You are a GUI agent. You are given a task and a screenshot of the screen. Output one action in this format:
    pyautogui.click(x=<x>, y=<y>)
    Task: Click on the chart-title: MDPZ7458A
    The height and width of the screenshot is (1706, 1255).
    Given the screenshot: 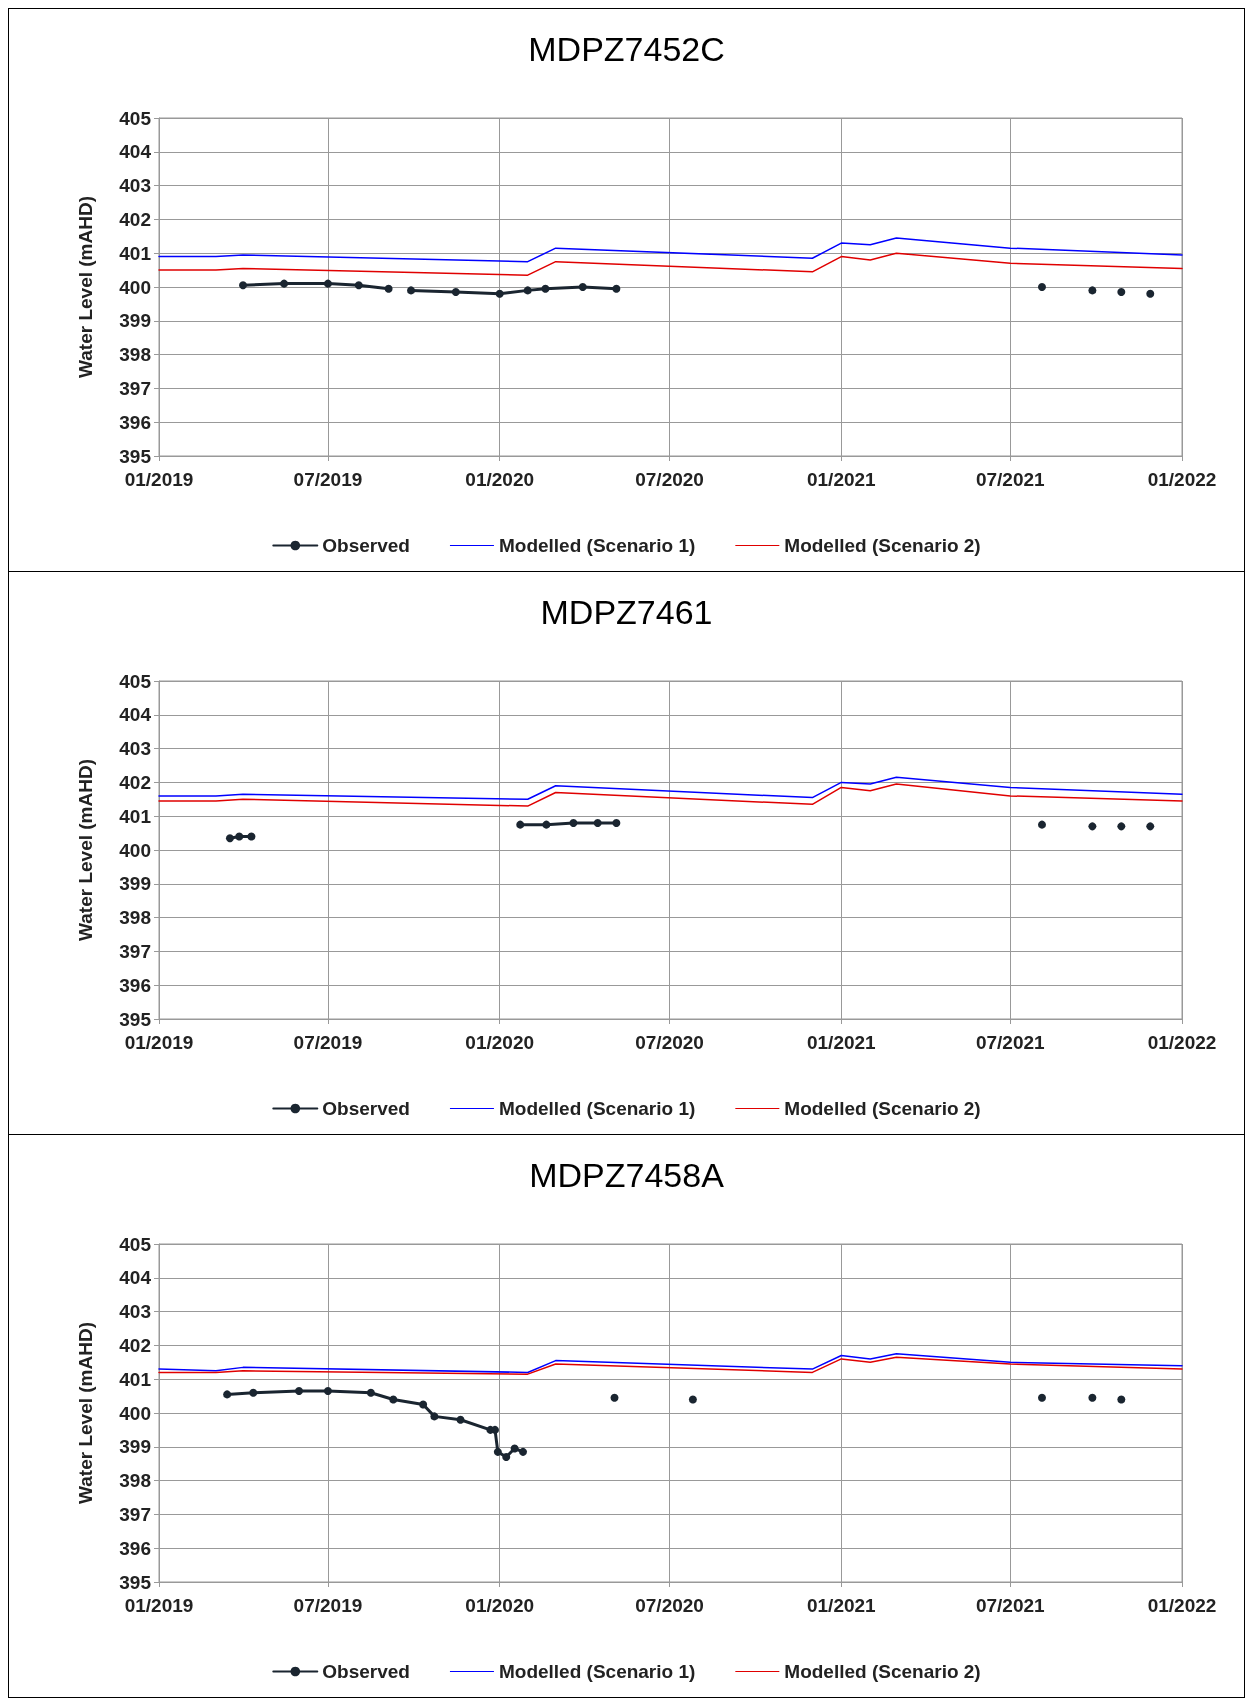 What is the action you would take?
    pyautogui.click(x=627, y=1175)
    